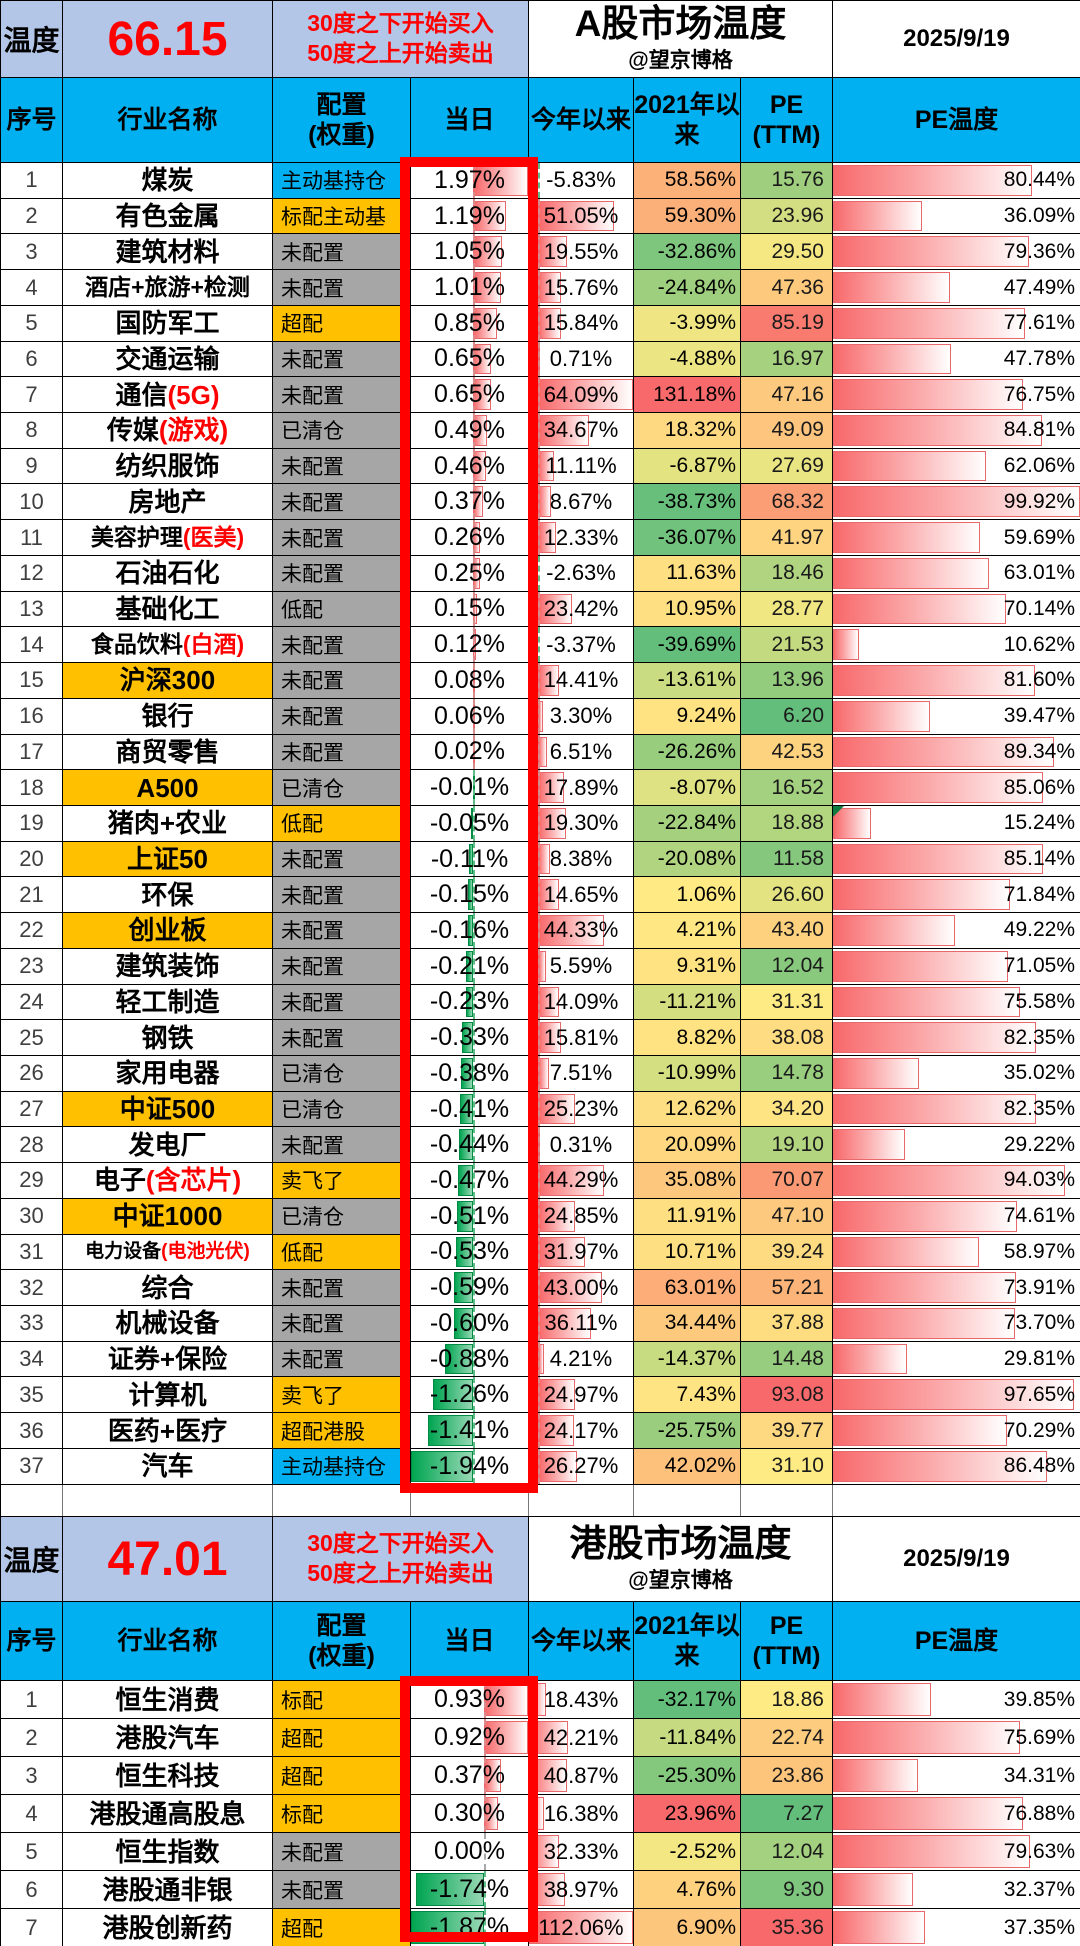 The height and width of the screenshot is (1946, 1080). Describe the element at coordinates (168, 252) in the screenshot. I see `cell-industry-name: 建筑材料` at that location.